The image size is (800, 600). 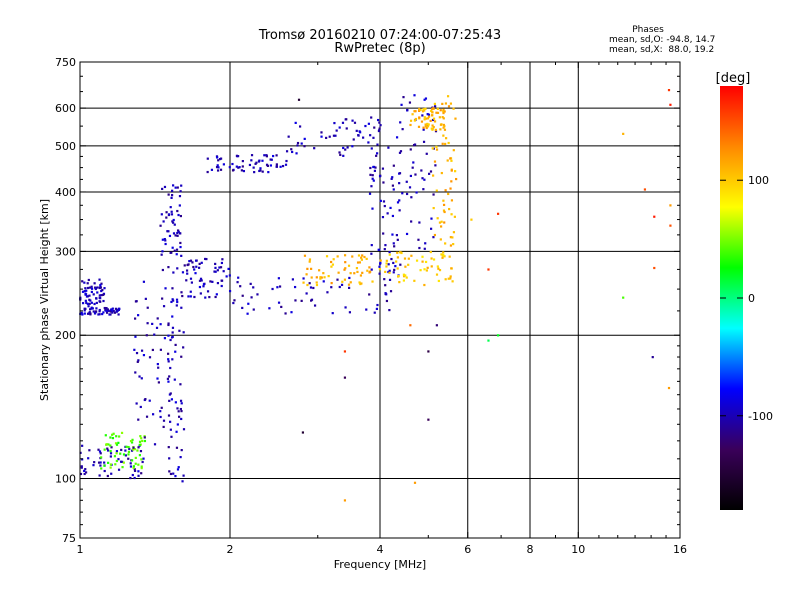 I want to click on chart-subtitle: RwPretec (8p), so click(x=379, y=48).